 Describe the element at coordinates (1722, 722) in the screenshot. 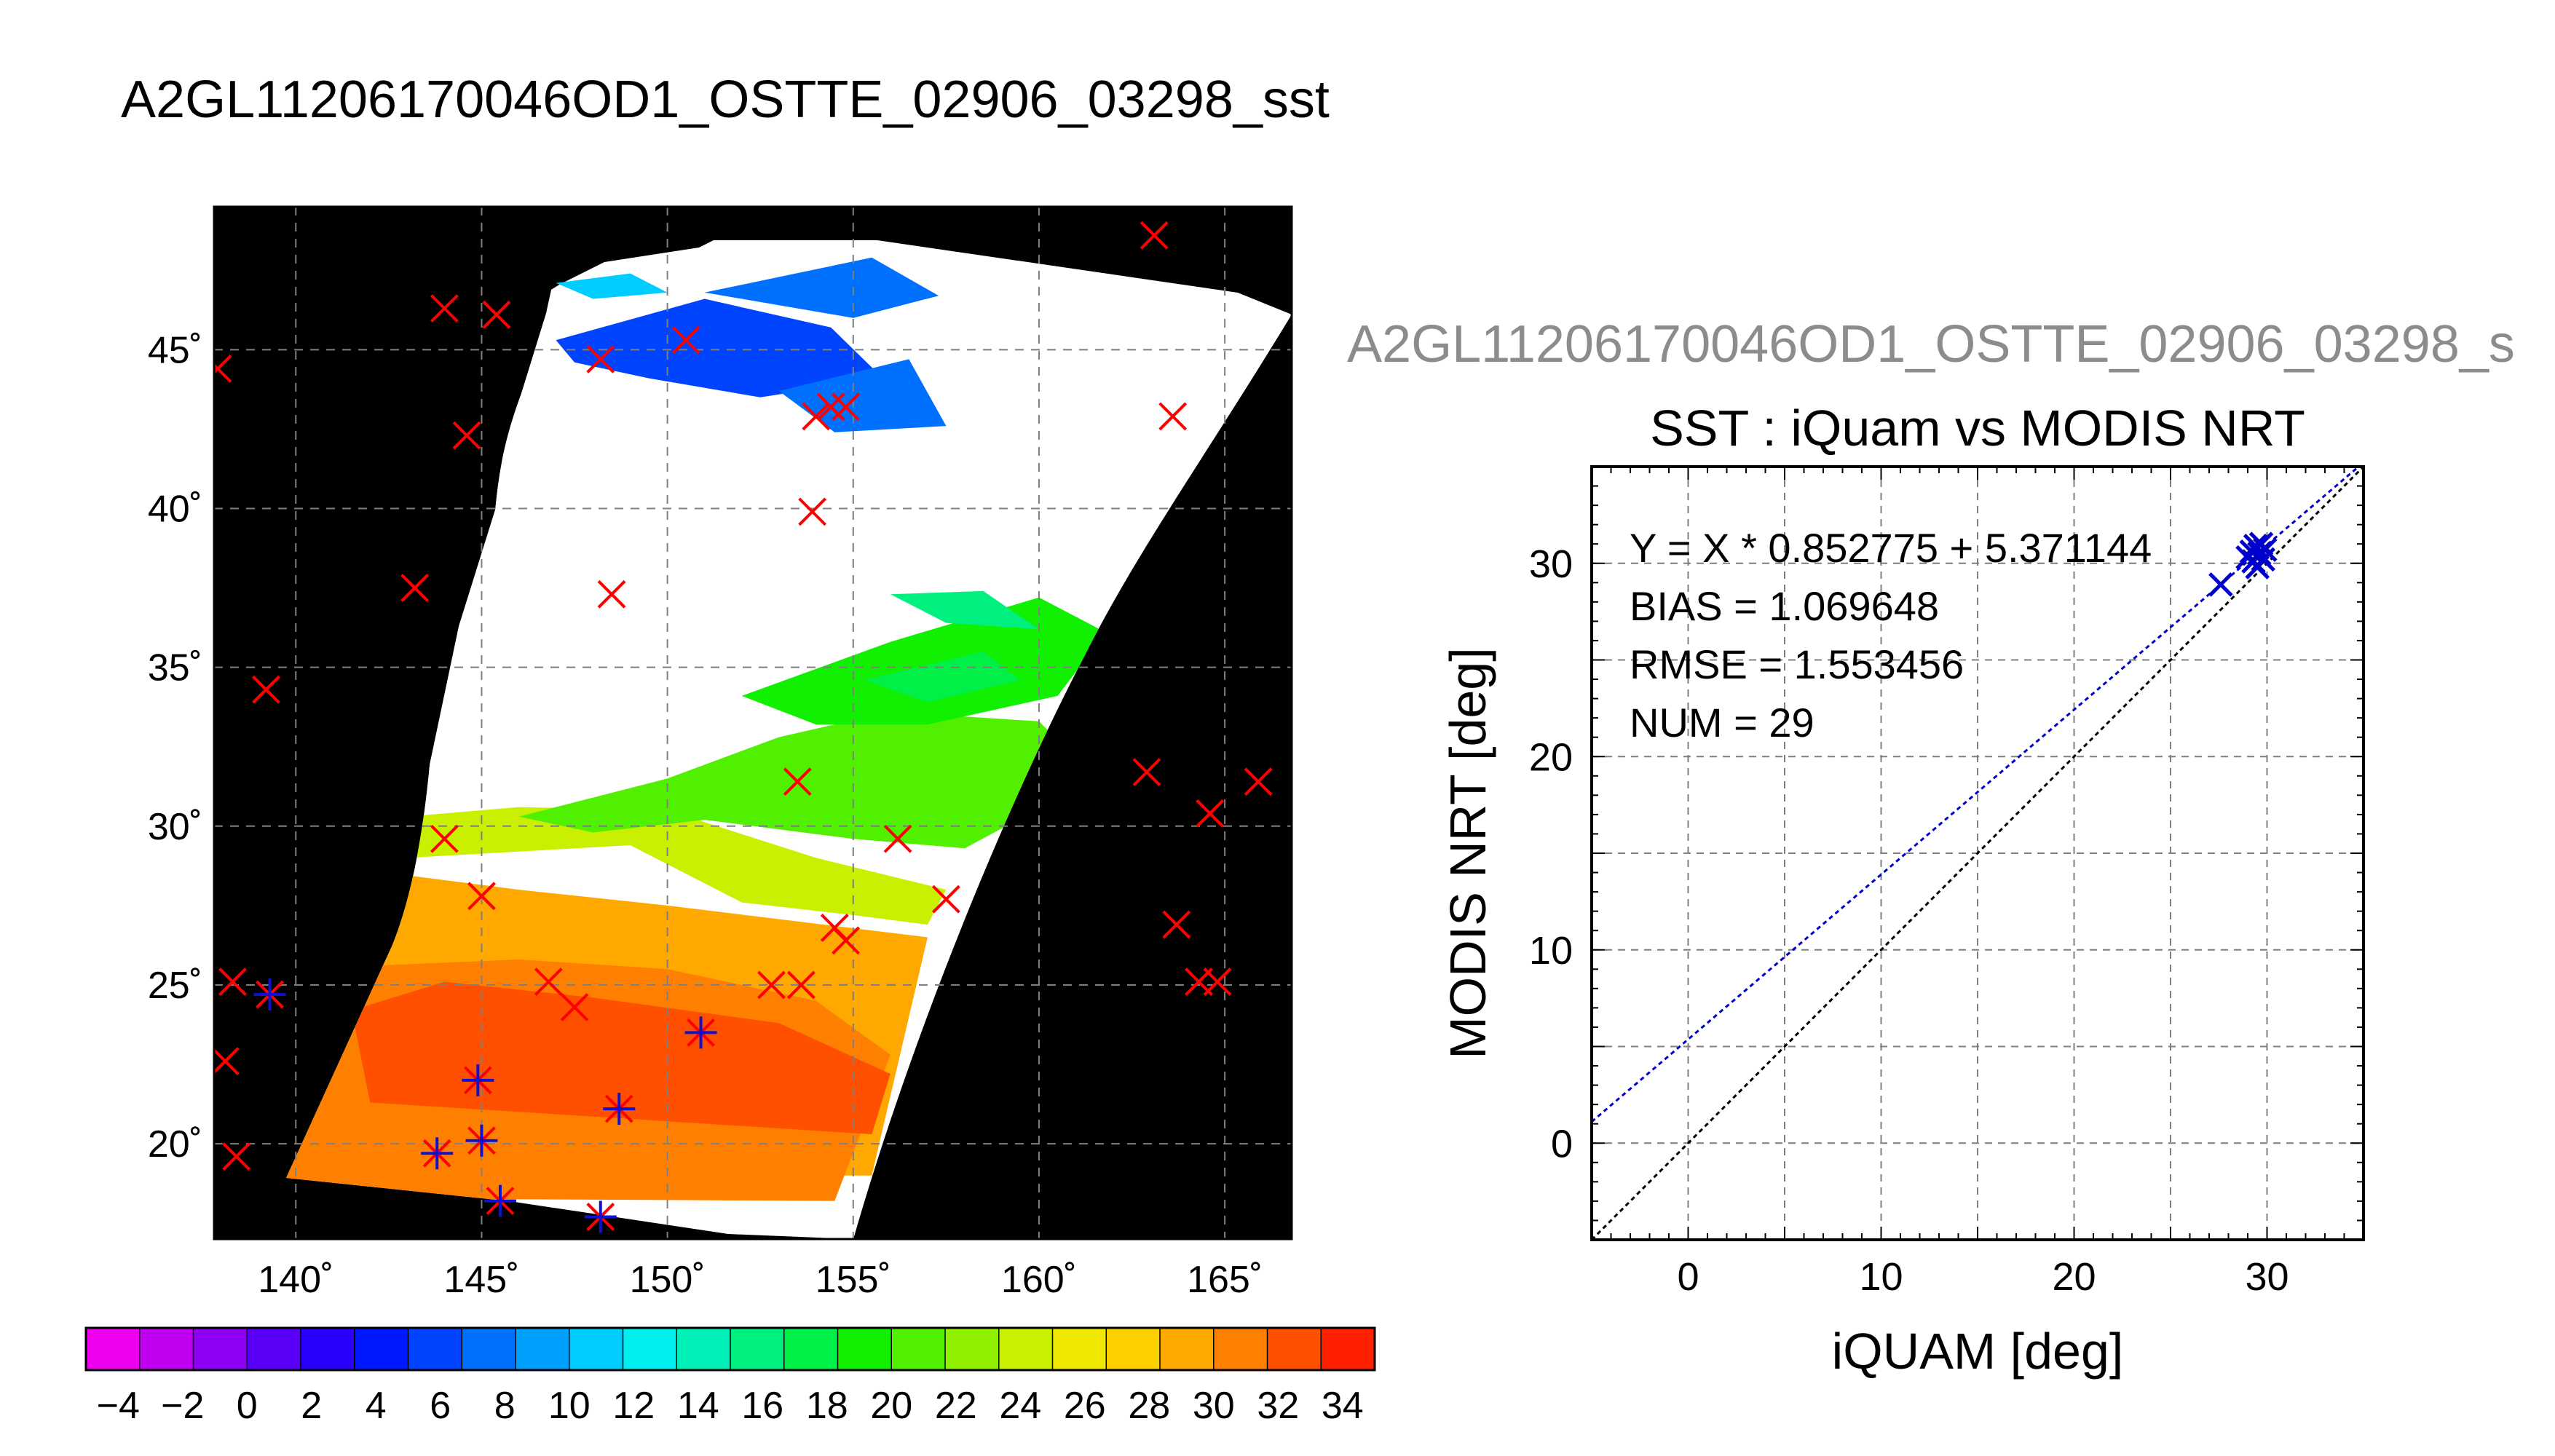

I see `scatter-stat-line: NUM = 29` at that location.